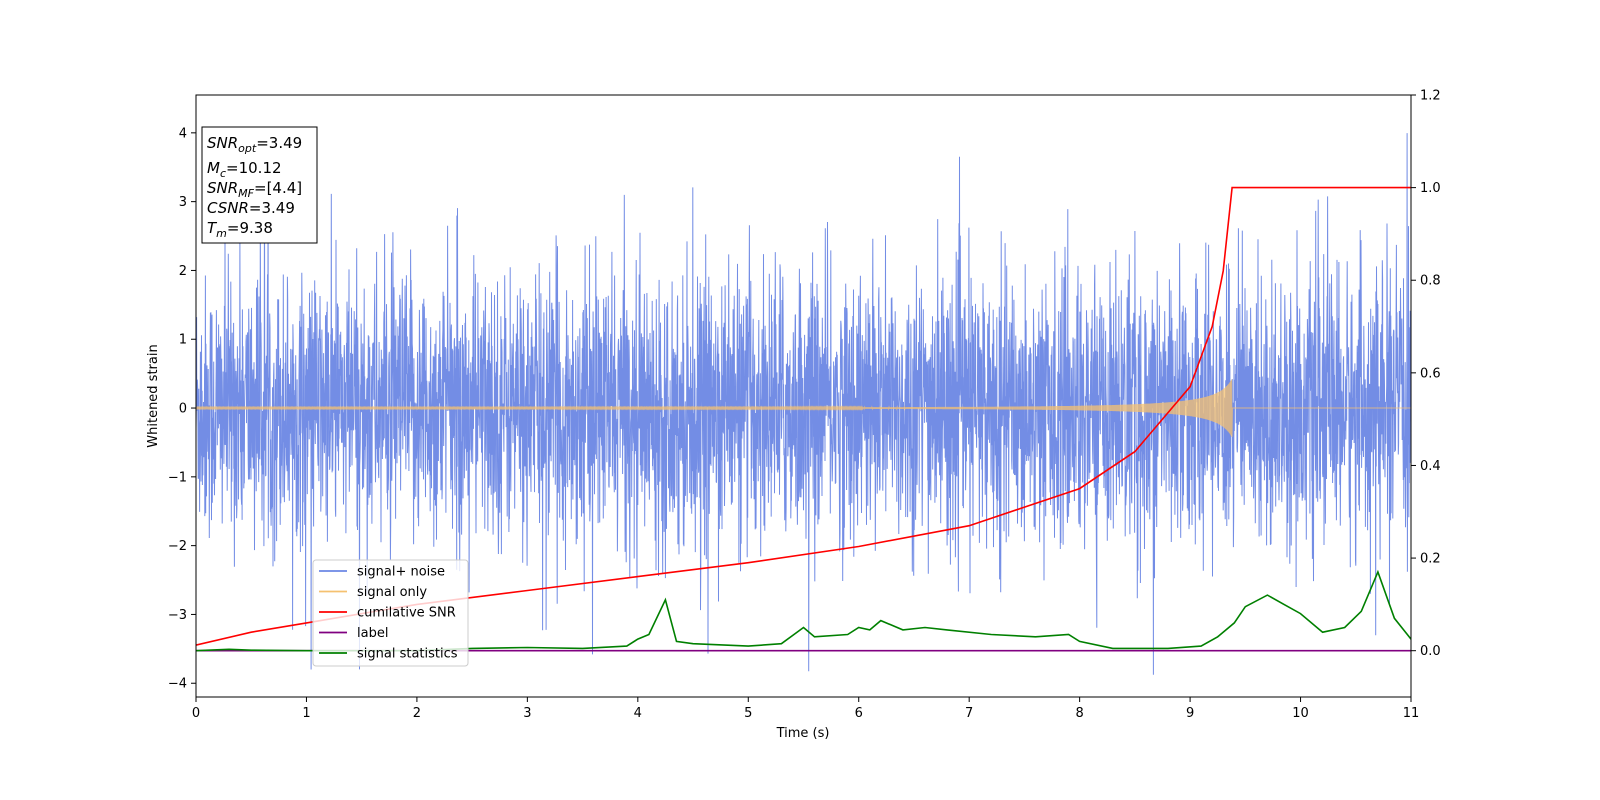  Describe the element at coordinates (406, 613) in the screenshot. I see `legend-entry: cumilative SNR` at that location.